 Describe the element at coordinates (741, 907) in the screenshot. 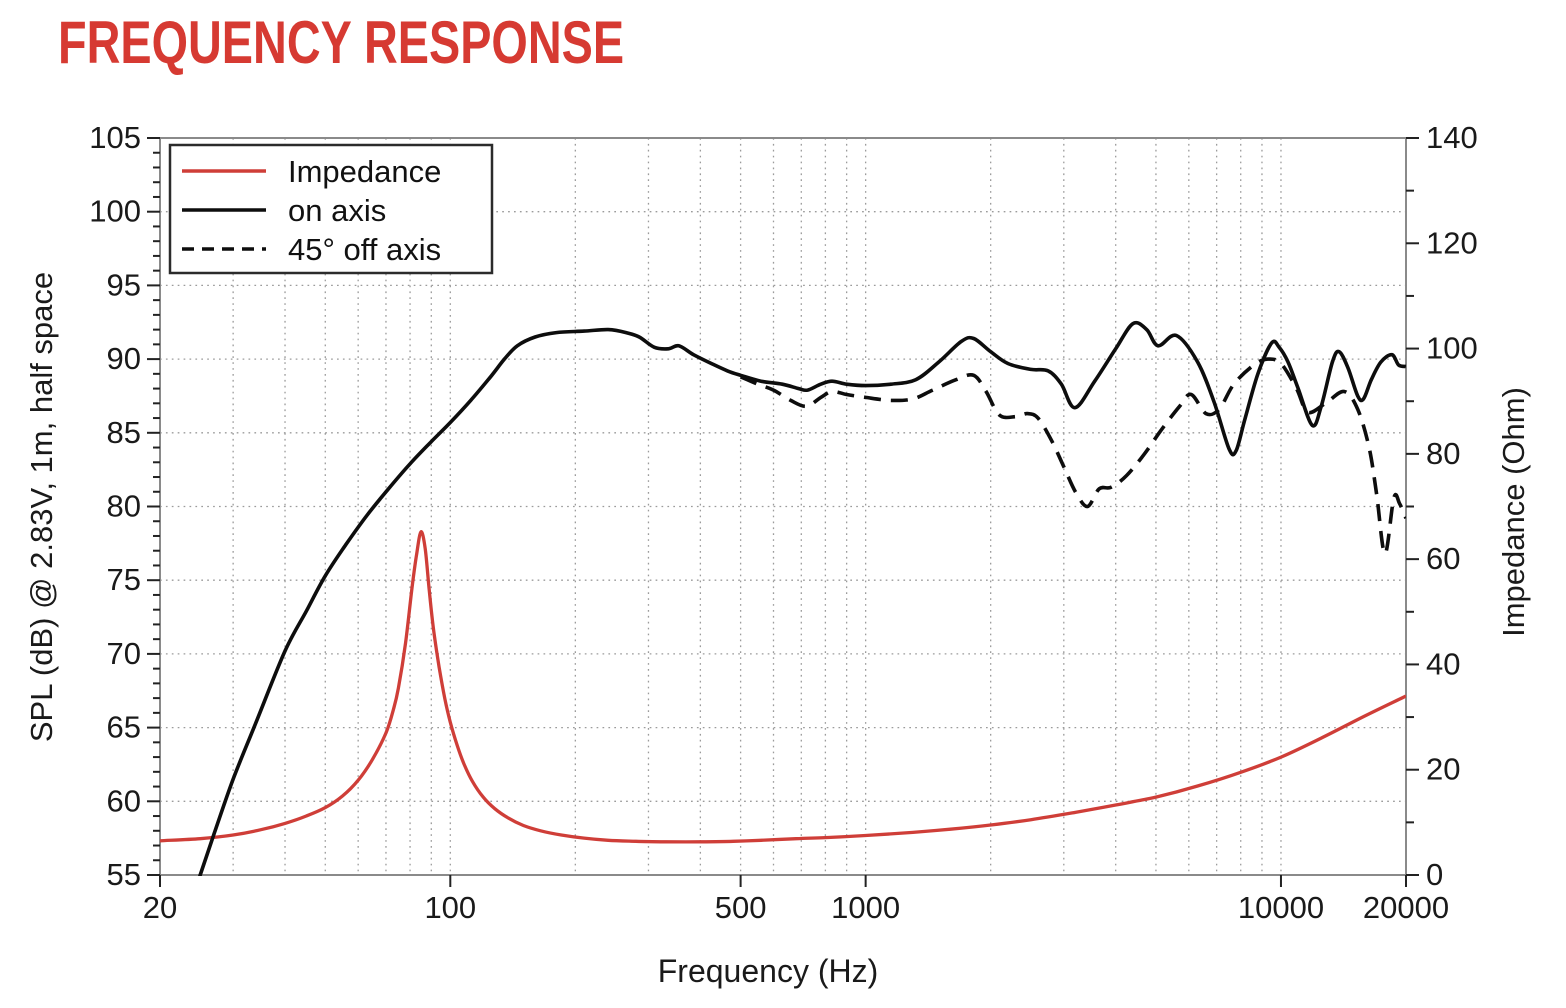

I see `x-tick-label: 500` at that location.